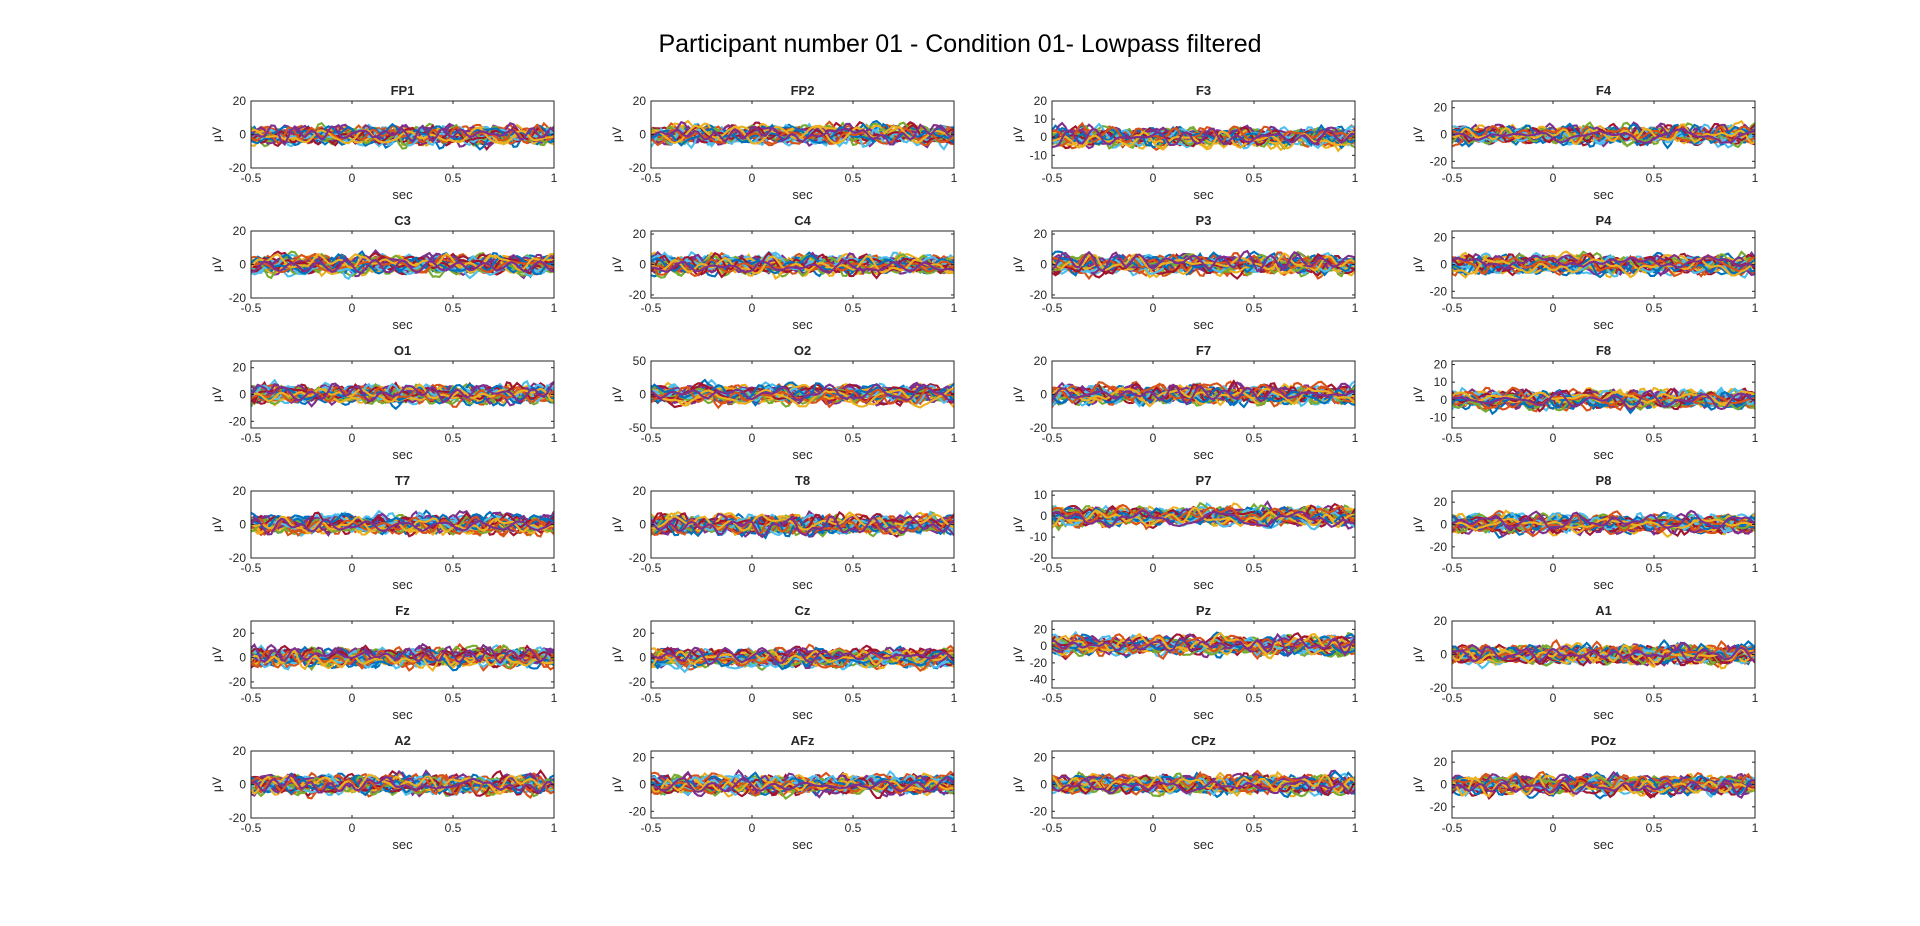  What do you see at coordinates (1441, 382) in the screenshot?
I see `y-tick-label: 10` at bounding box center [1441, 382].